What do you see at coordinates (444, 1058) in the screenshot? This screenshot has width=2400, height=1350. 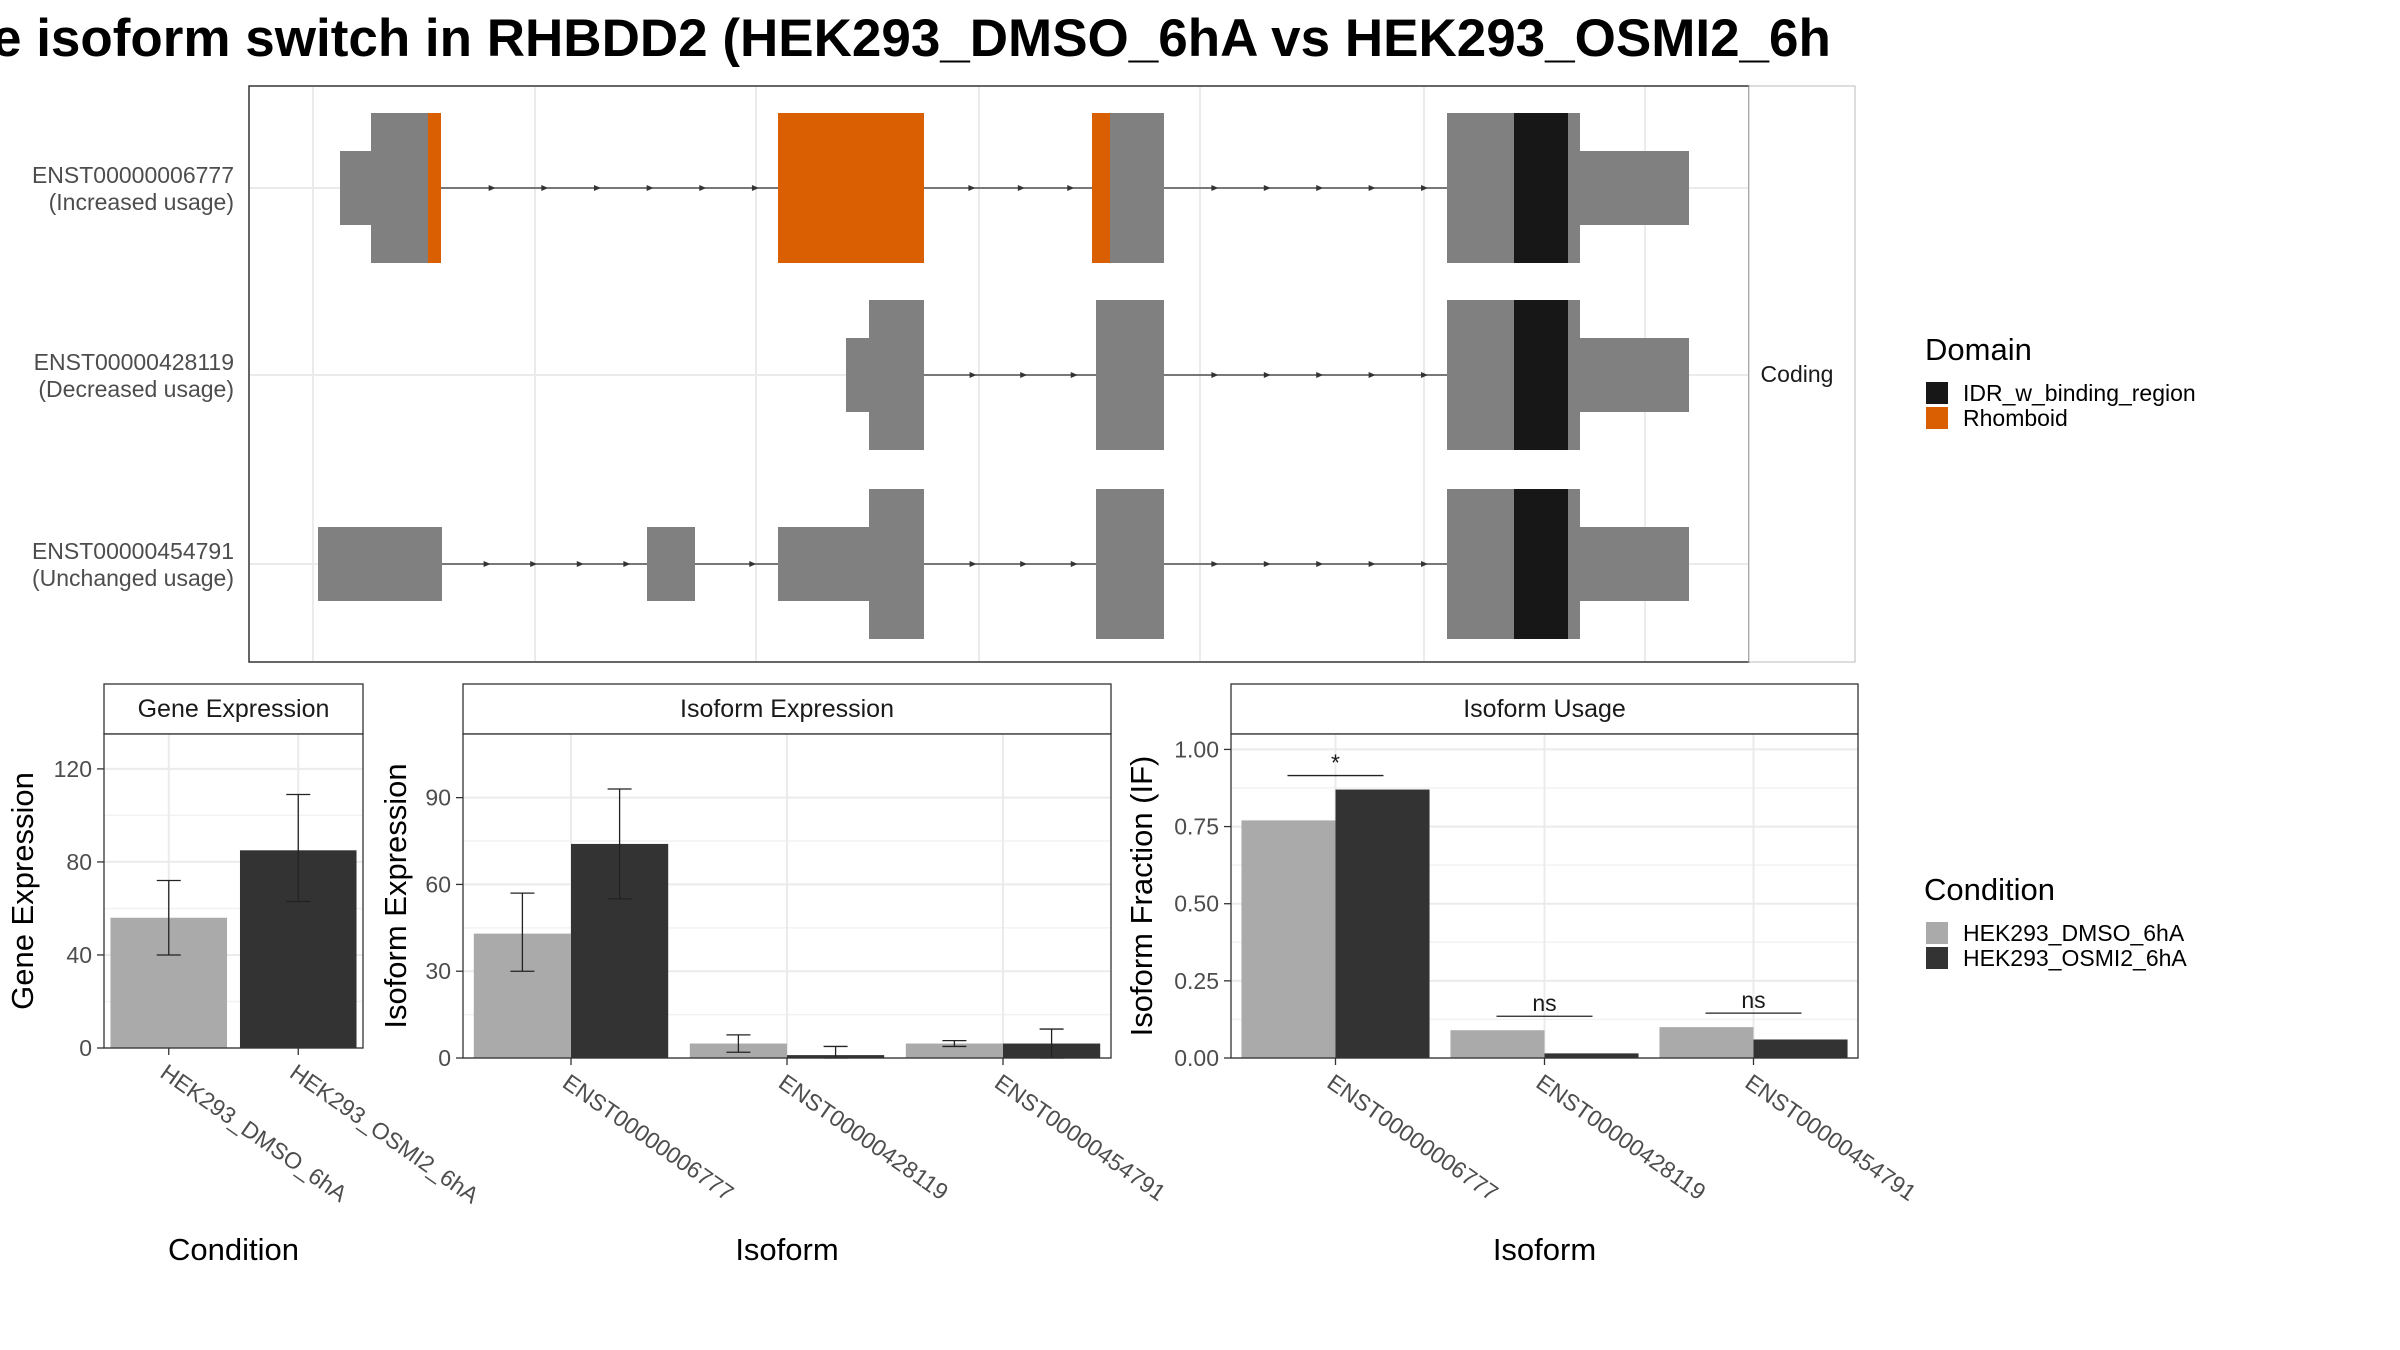 I see `isoform-expression-ytick-label: 0` at bounding box center [444, 1058].